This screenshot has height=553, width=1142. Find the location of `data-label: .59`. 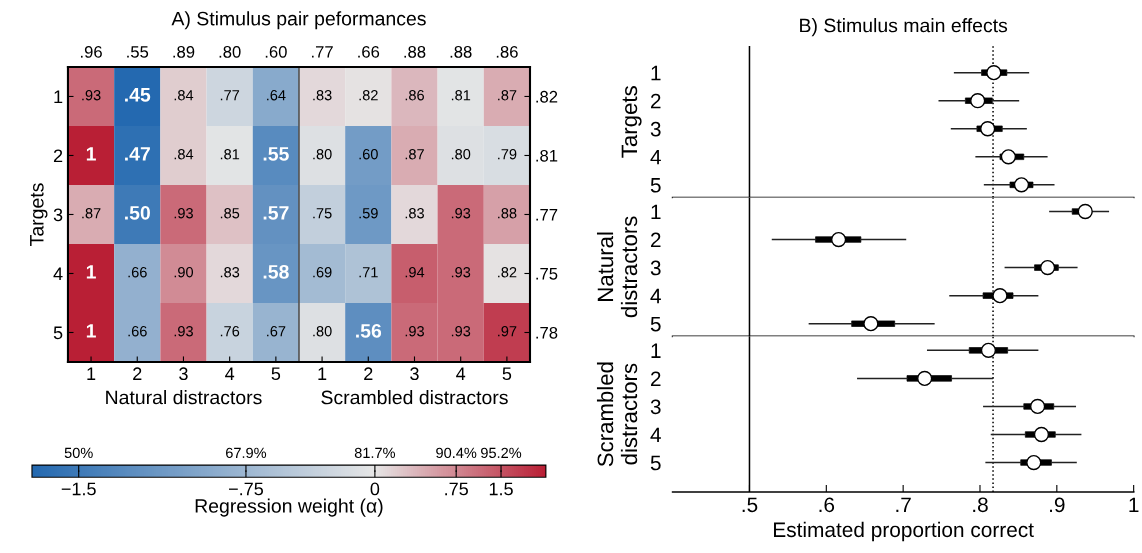

data-label: .59 is located at coordinates (368, 213).